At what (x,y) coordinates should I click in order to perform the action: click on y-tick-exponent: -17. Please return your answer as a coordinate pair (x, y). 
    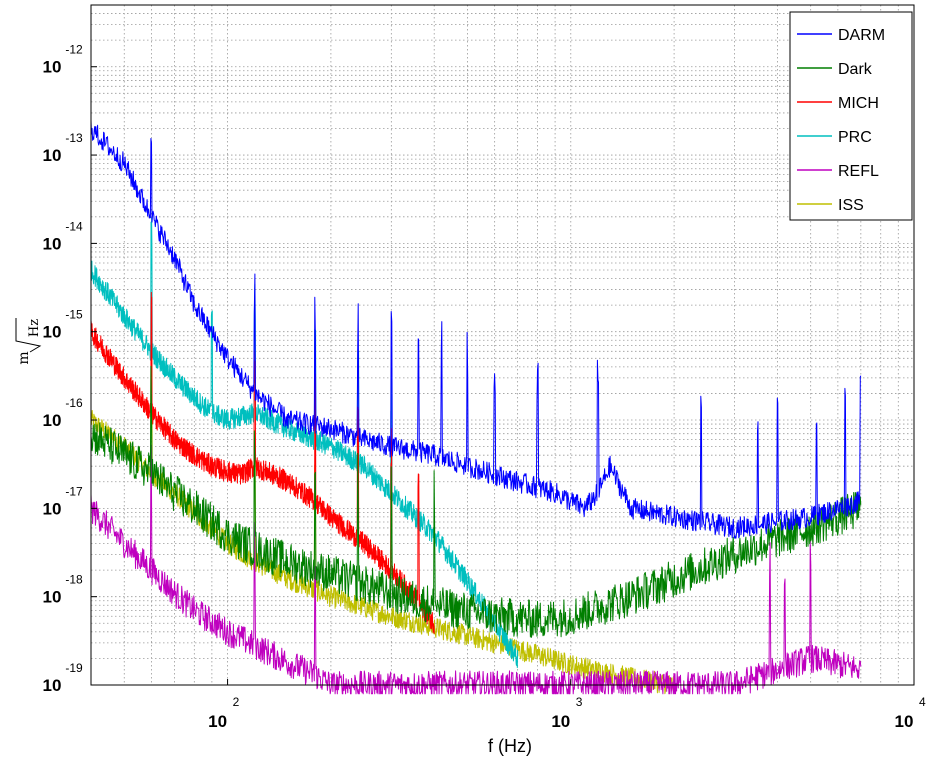
    Looking at the image, I should click on (74, 491).